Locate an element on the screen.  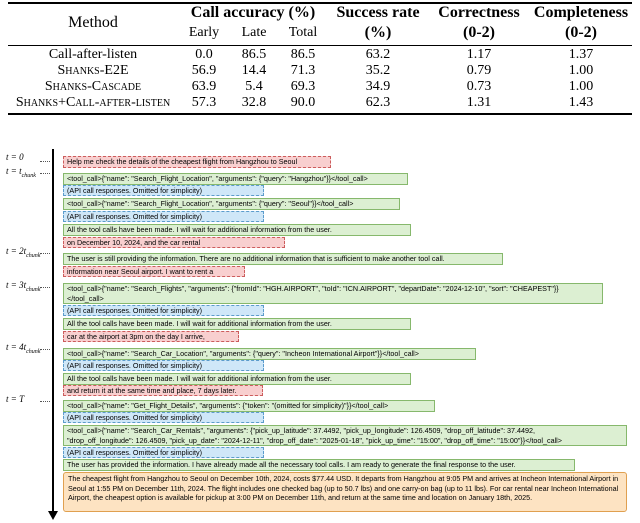
header-total: Total is located at coordinates (303, 32).